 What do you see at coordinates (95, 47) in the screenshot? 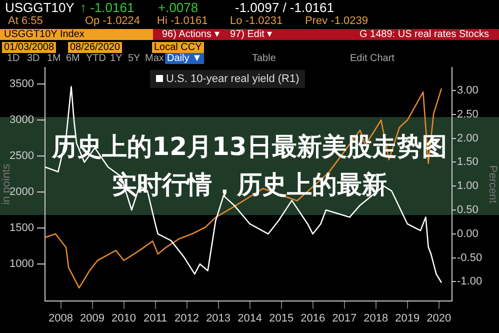
I see `text: 08/26/2020` at bounding box center [95, 47].